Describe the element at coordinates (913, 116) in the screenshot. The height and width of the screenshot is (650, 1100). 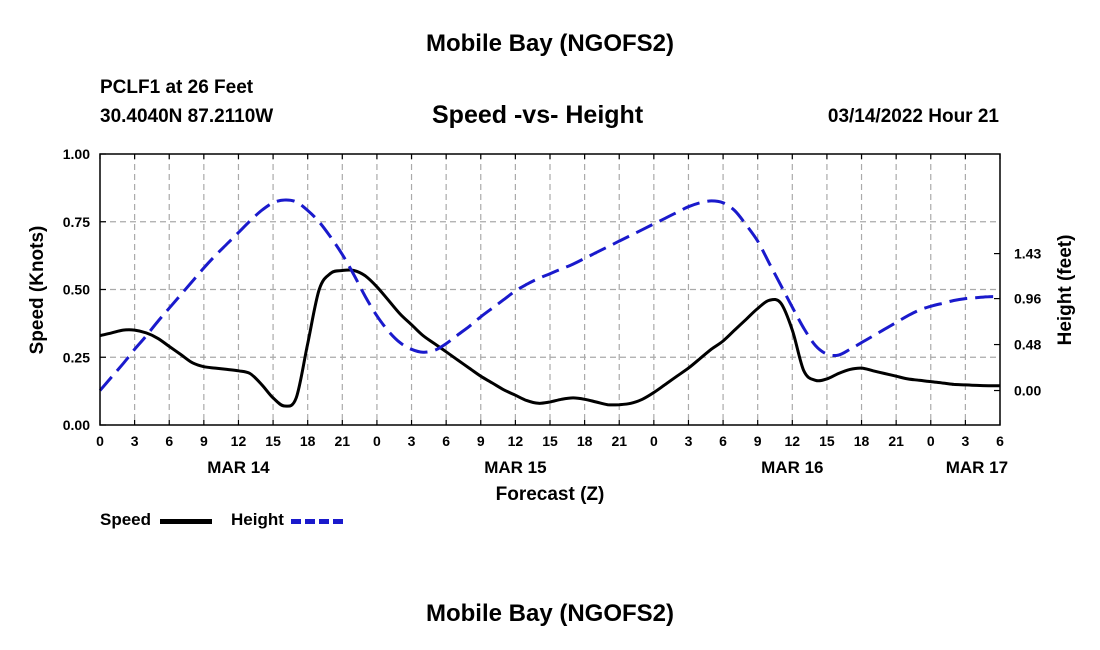
I see `forecast-datetime: 03/14/2022 Hour 21` at that location.